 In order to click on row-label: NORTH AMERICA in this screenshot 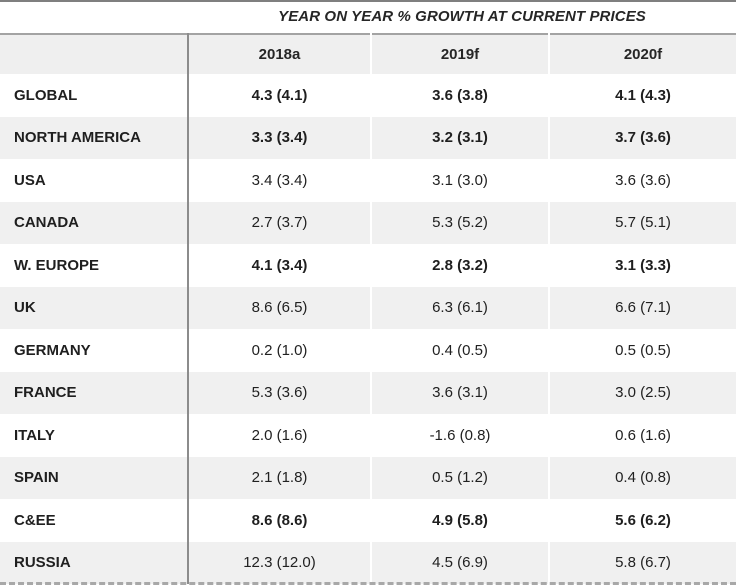, I will do `click(94, 137)`.